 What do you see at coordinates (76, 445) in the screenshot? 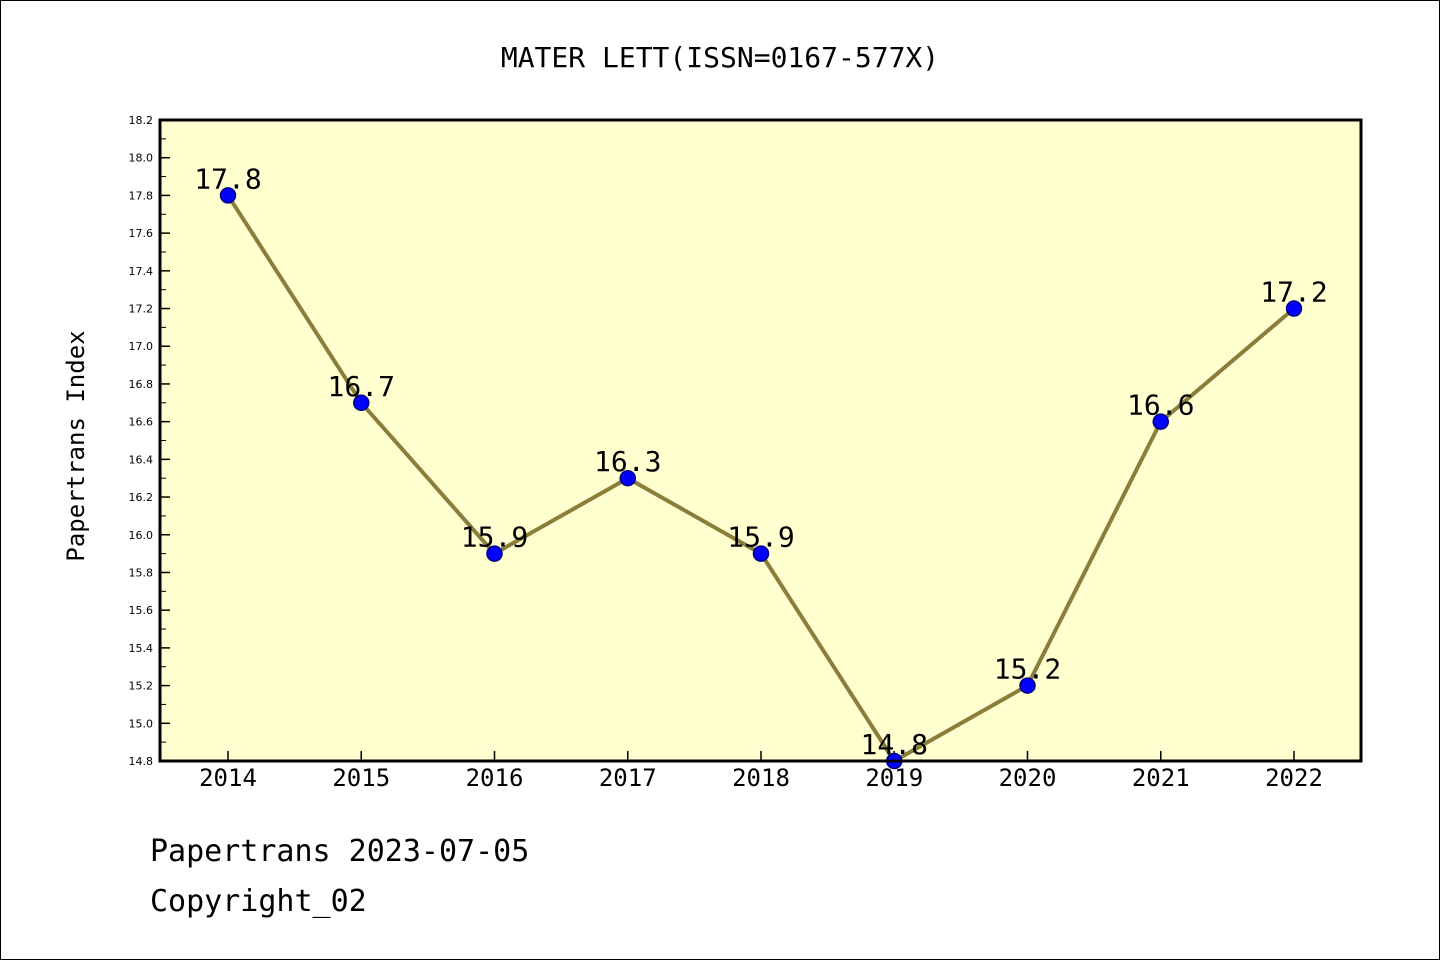
I see `y-axis-label: Papertrans Index` at bounding box center [76, 445].